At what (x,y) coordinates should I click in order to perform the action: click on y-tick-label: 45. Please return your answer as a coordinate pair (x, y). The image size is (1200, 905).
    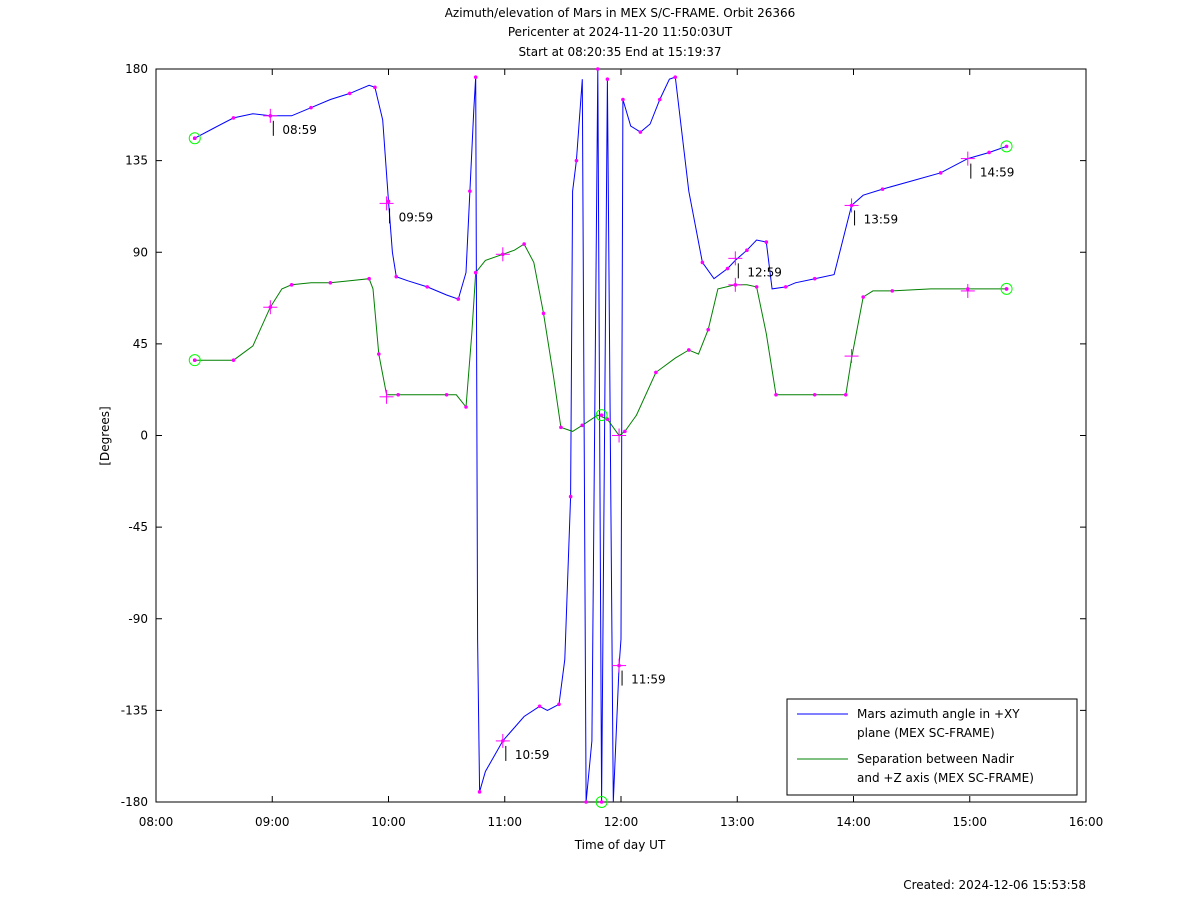
    Looking at the image, I should click on (140, 344).